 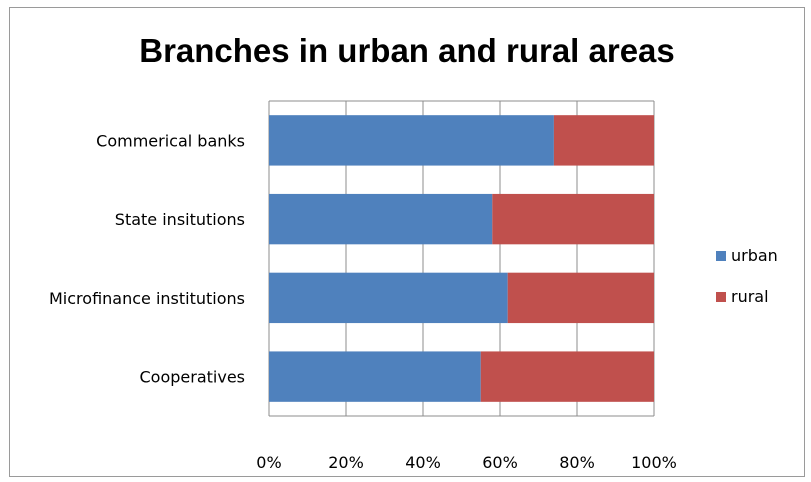 What do you see at coordinates (750, 296) in the screenshot?
I see `legend-label-rural: rural` at bounding box center [750, 296].